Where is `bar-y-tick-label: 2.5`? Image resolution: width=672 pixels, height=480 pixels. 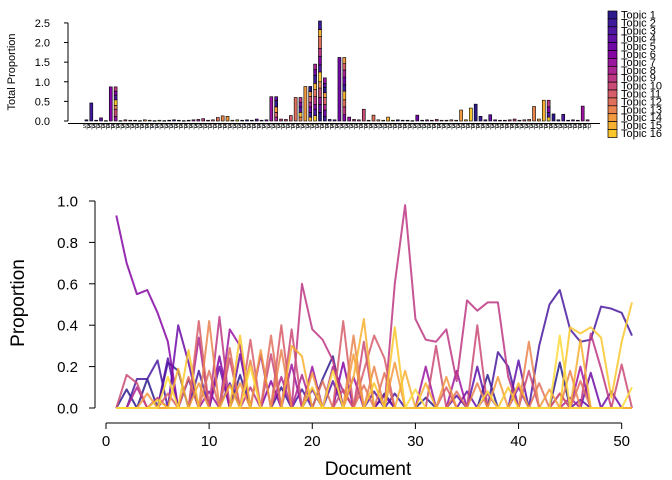
bar-y-tick-label: 2.5 is located at coordinates (42, 24).